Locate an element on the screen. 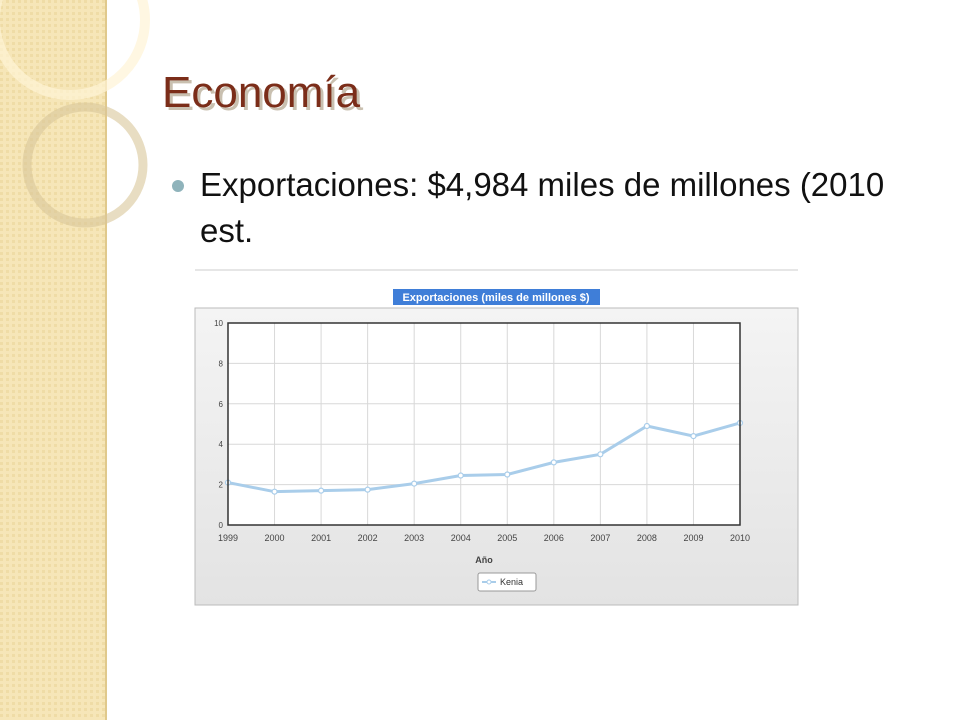 Image resolution: width=960 pixels, height=720 pixels. x-axis-label: Año is located at coordinates (484, 560).